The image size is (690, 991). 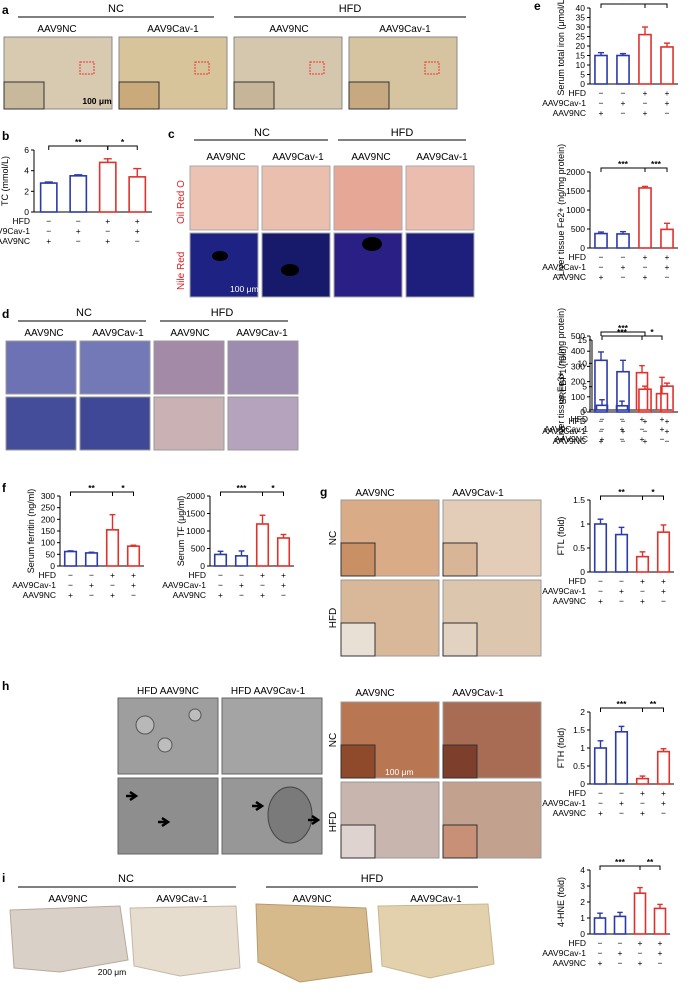 What do you see at coordinates (5, 10) in the screenshot?
I see `panel-letter-a: a` at bounding box center [5, 10].